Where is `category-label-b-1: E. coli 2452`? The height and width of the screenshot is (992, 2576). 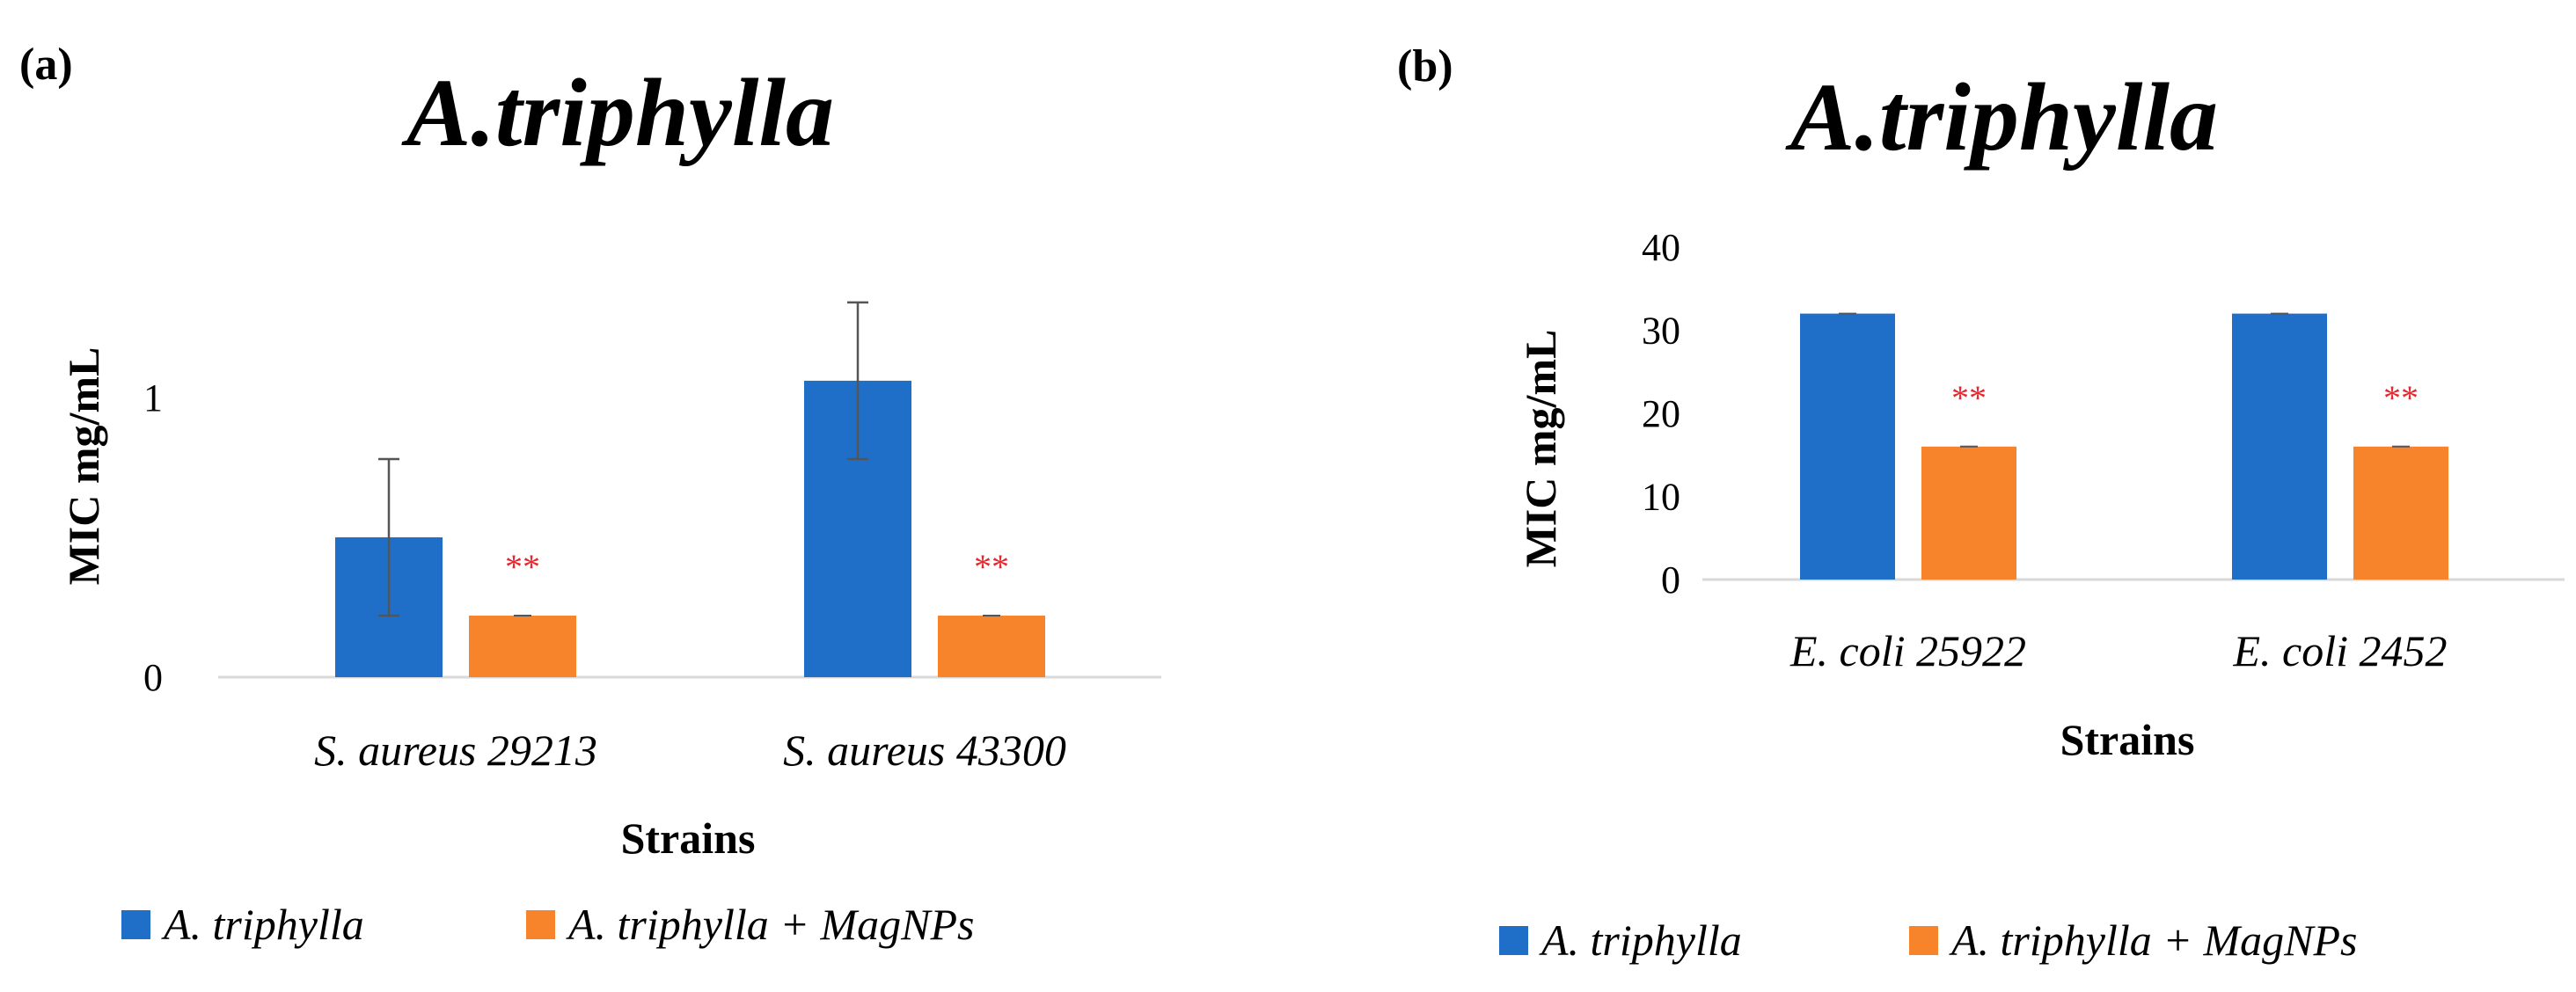 category-label-b-1: E. coli 2452 is located at coordinates (2339, 651).